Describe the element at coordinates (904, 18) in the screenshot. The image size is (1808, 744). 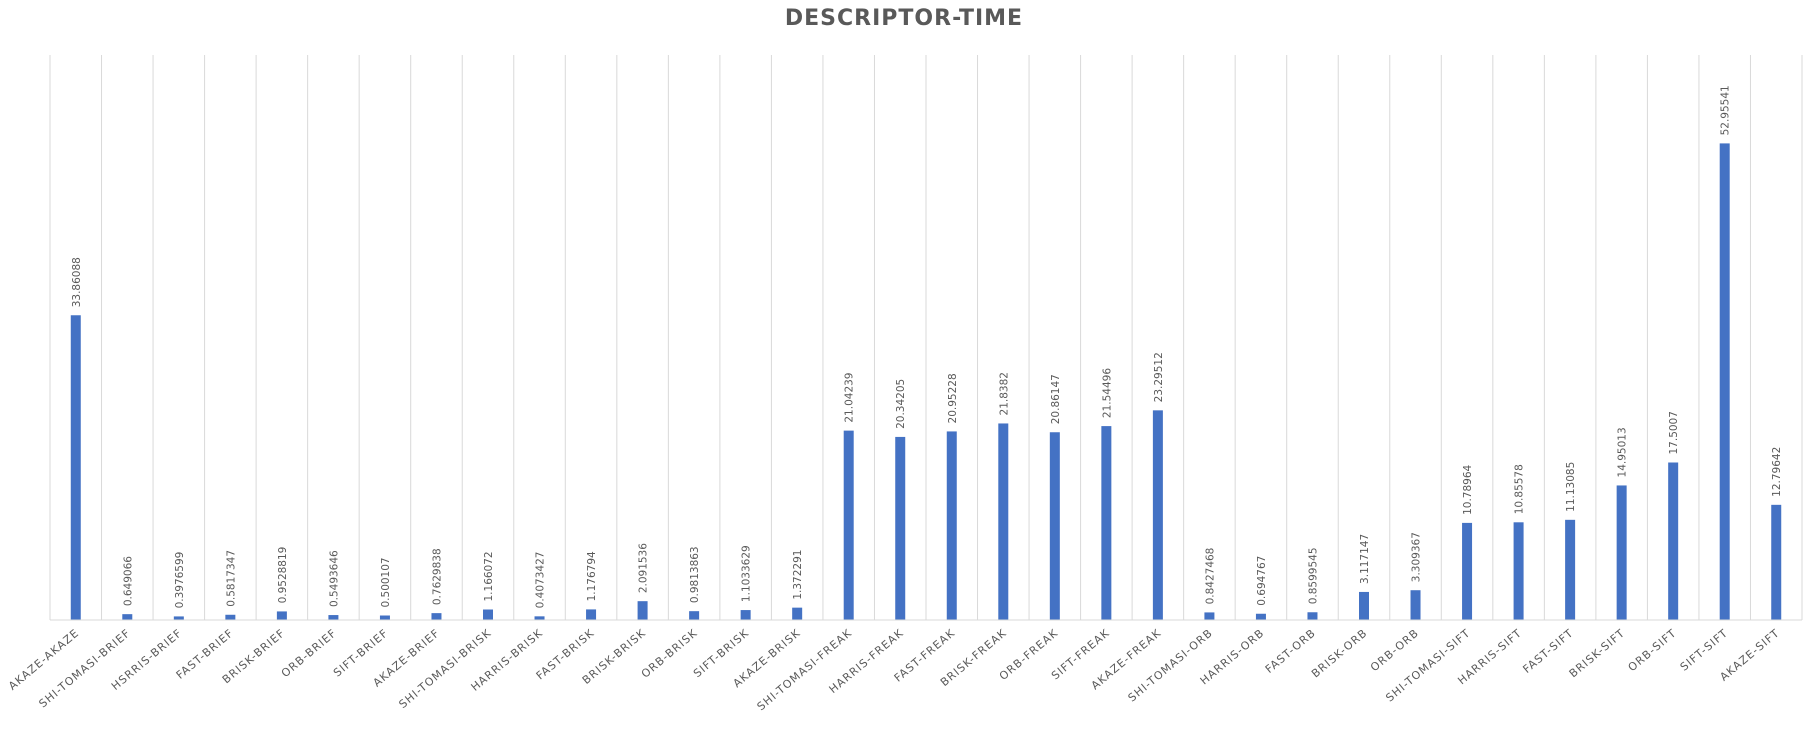
I see `chart-title: DESCRIPTOR-TIME` at that location.